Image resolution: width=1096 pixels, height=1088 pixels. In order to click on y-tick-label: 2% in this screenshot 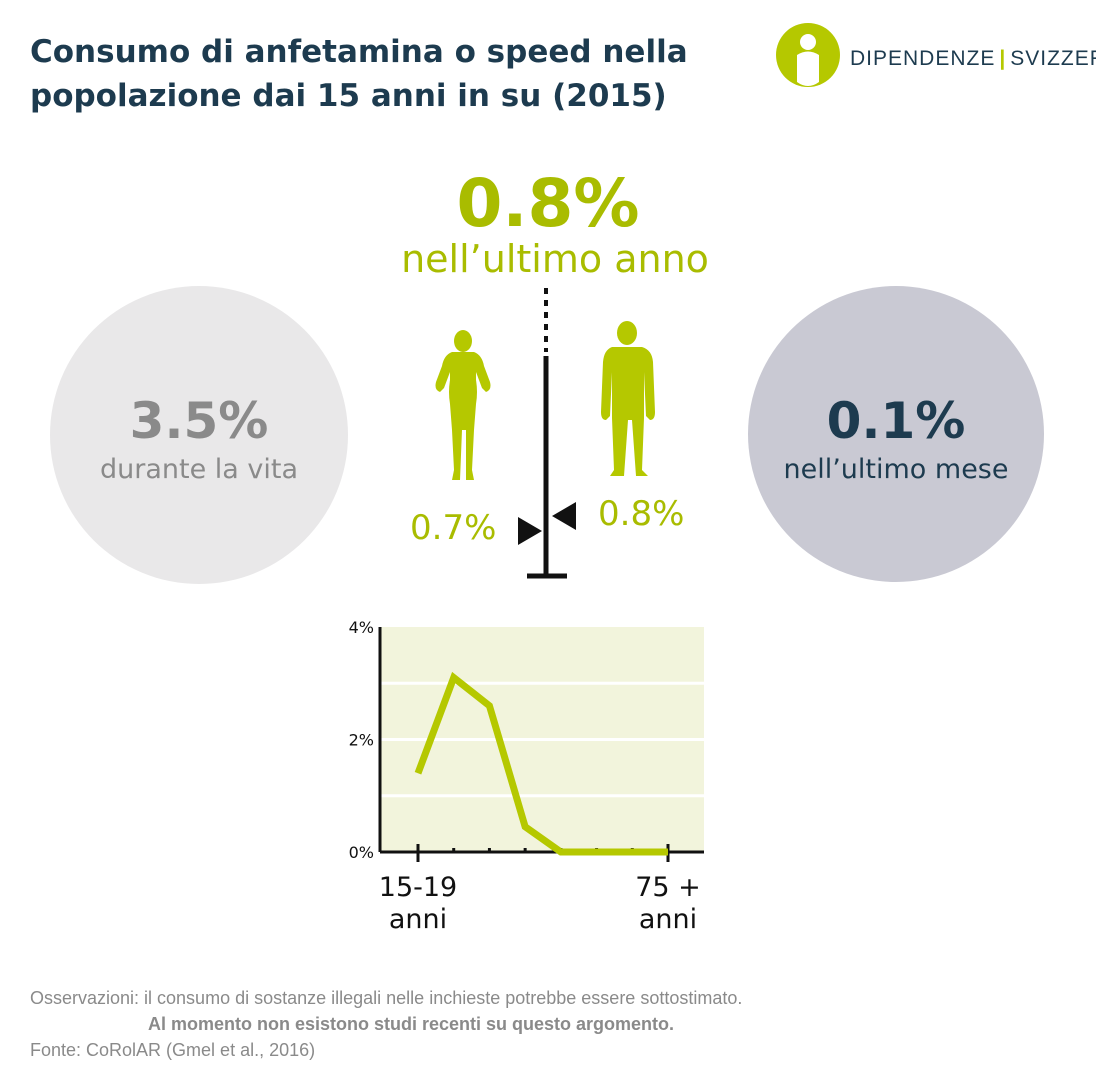, I will do `click(361, 740)`.